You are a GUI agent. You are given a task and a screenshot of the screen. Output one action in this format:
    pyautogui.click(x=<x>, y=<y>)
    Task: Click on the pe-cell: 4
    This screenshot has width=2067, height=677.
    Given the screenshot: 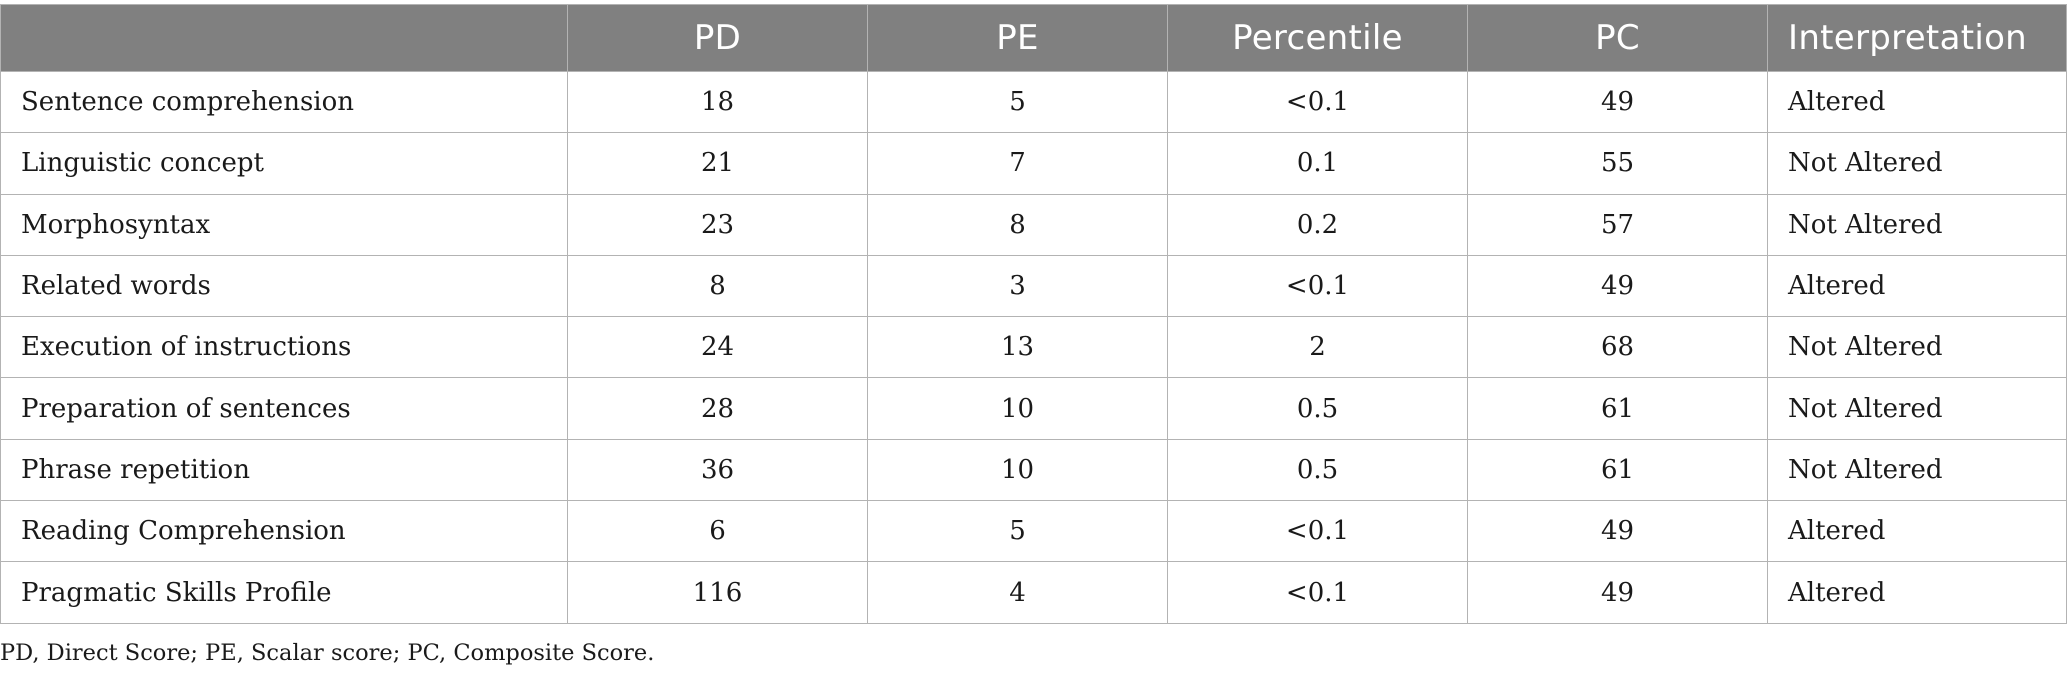 What is the action you would take?
    pyautogui.click(x=1017, y=592)
    